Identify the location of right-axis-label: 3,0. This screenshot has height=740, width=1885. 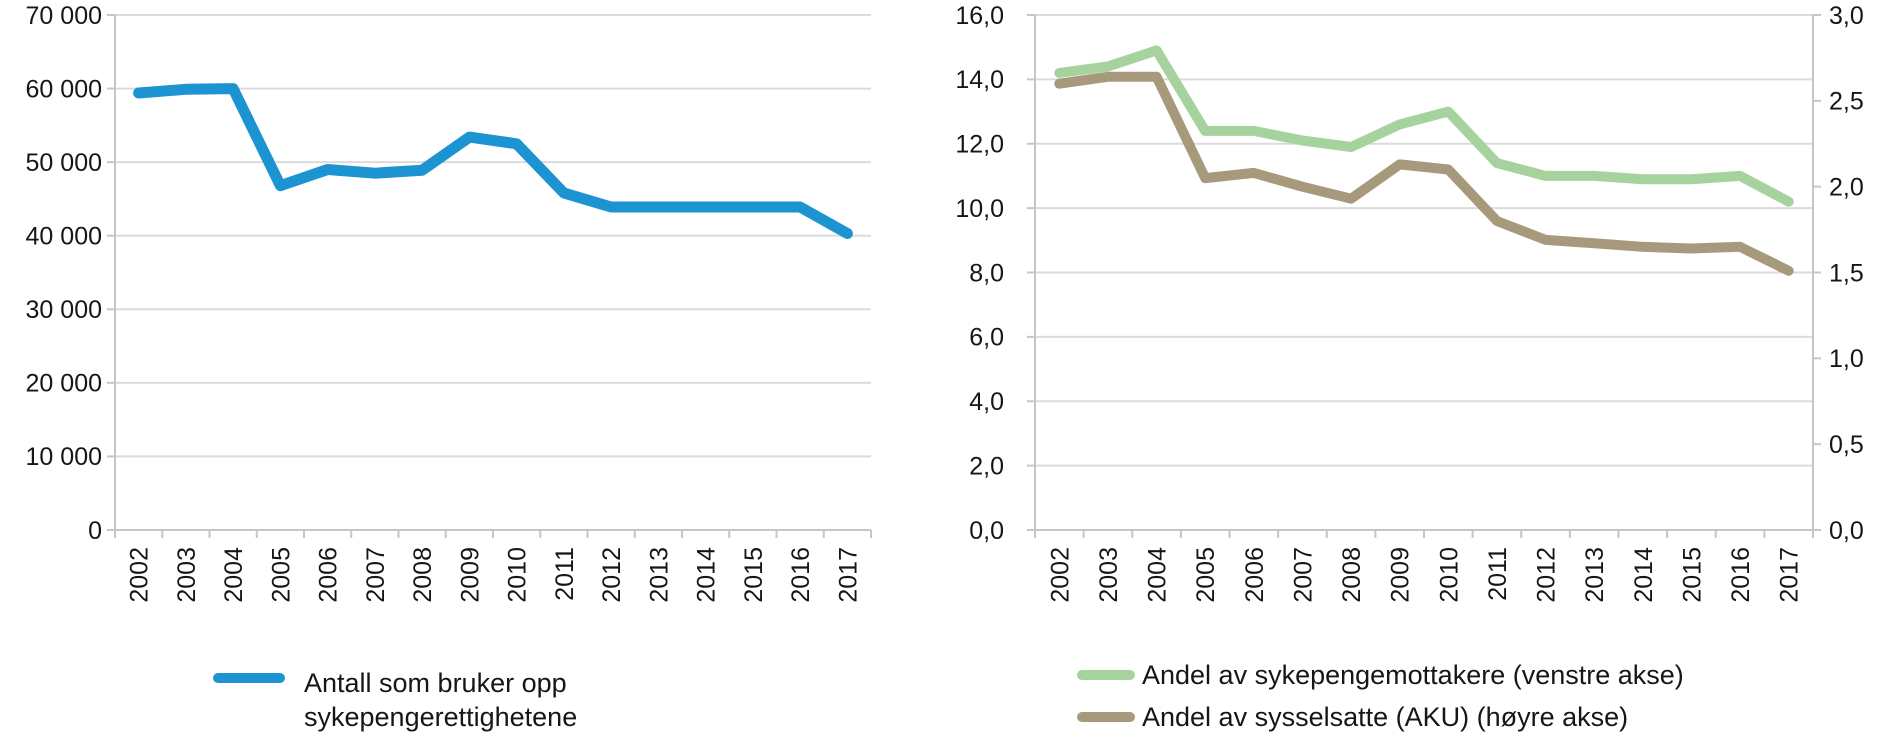
(1846, 16).